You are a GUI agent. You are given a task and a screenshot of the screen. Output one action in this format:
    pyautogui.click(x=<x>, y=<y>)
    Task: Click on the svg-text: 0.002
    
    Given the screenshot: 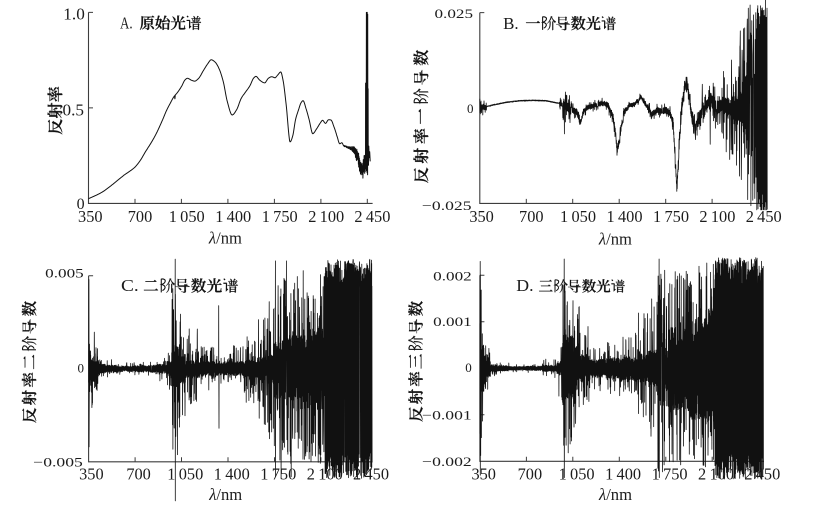 What is the action you would take?
    pyautogui.click(x=452, y=276)
    